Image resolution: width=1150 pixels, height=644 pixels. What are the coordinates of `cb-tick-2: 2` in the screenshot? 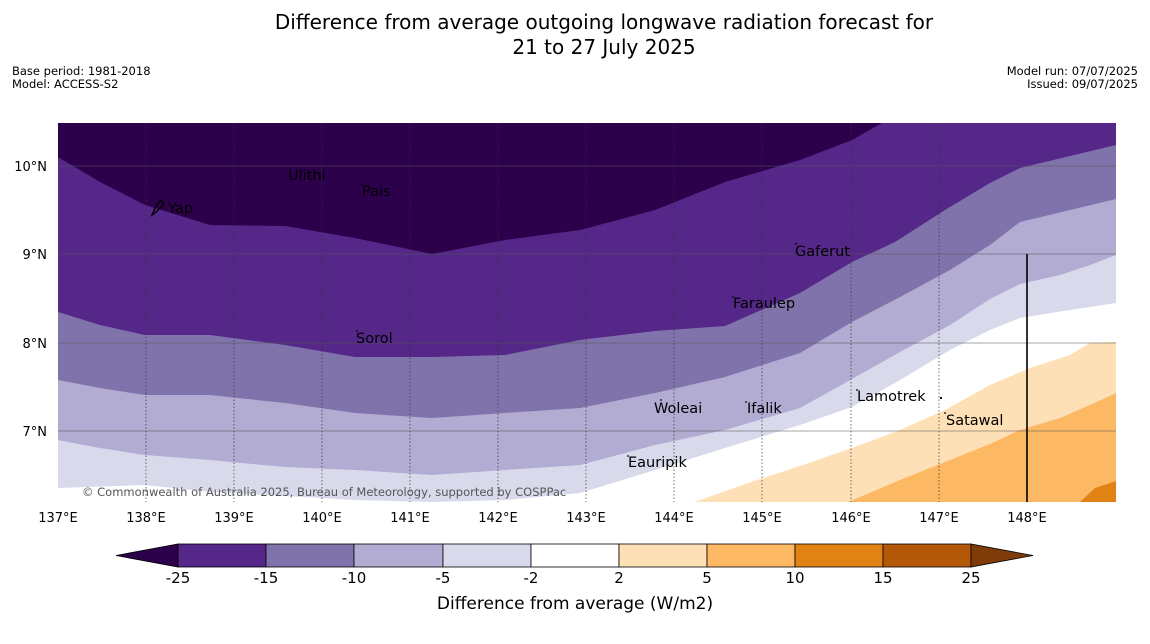 It's located at (619, 578).